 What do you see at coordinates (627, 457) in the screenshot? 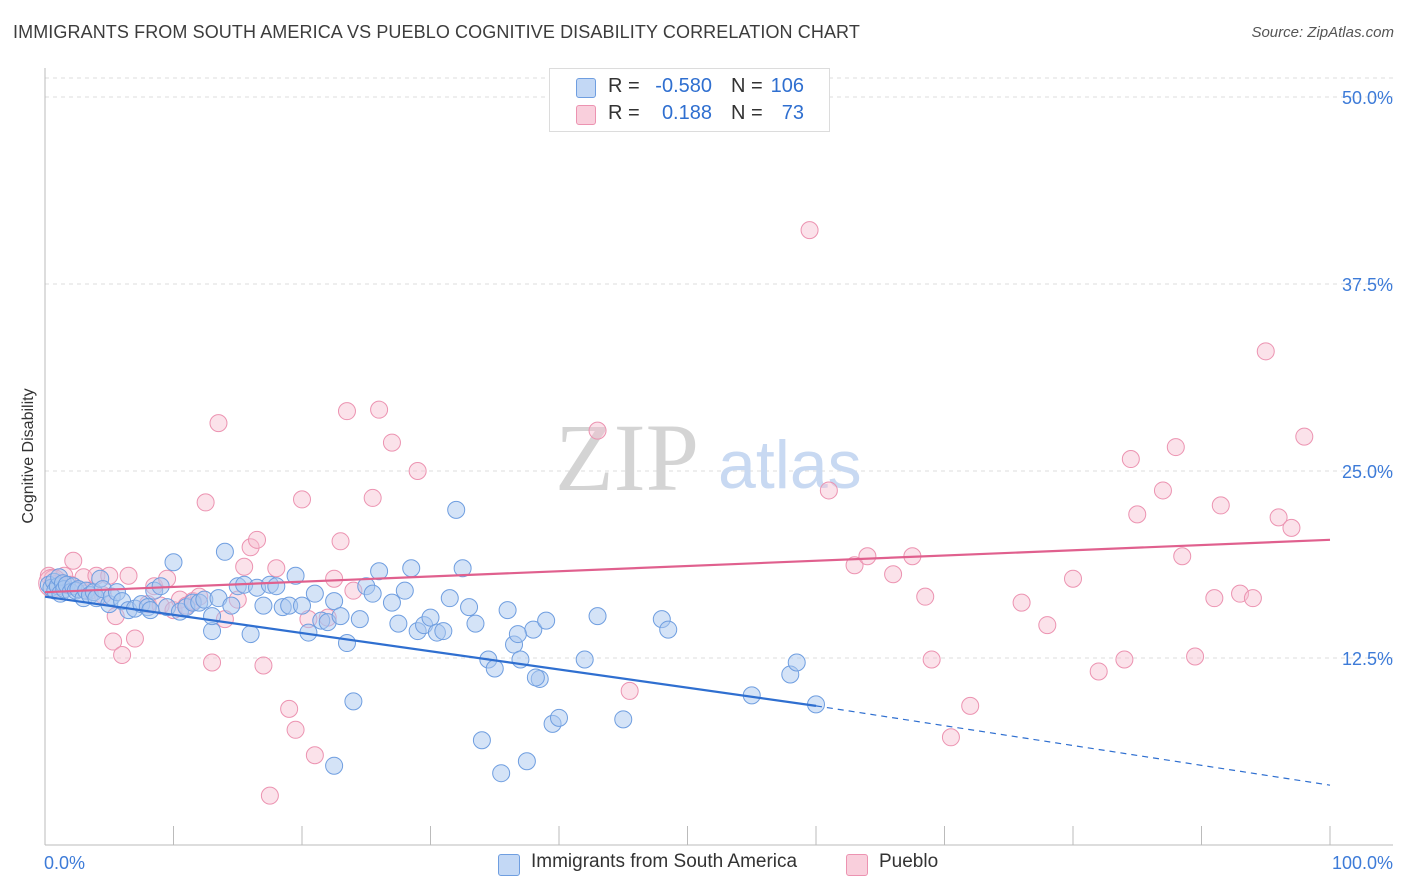
I see `watermark-zip: ZIP` at bounding box center [627, 457].